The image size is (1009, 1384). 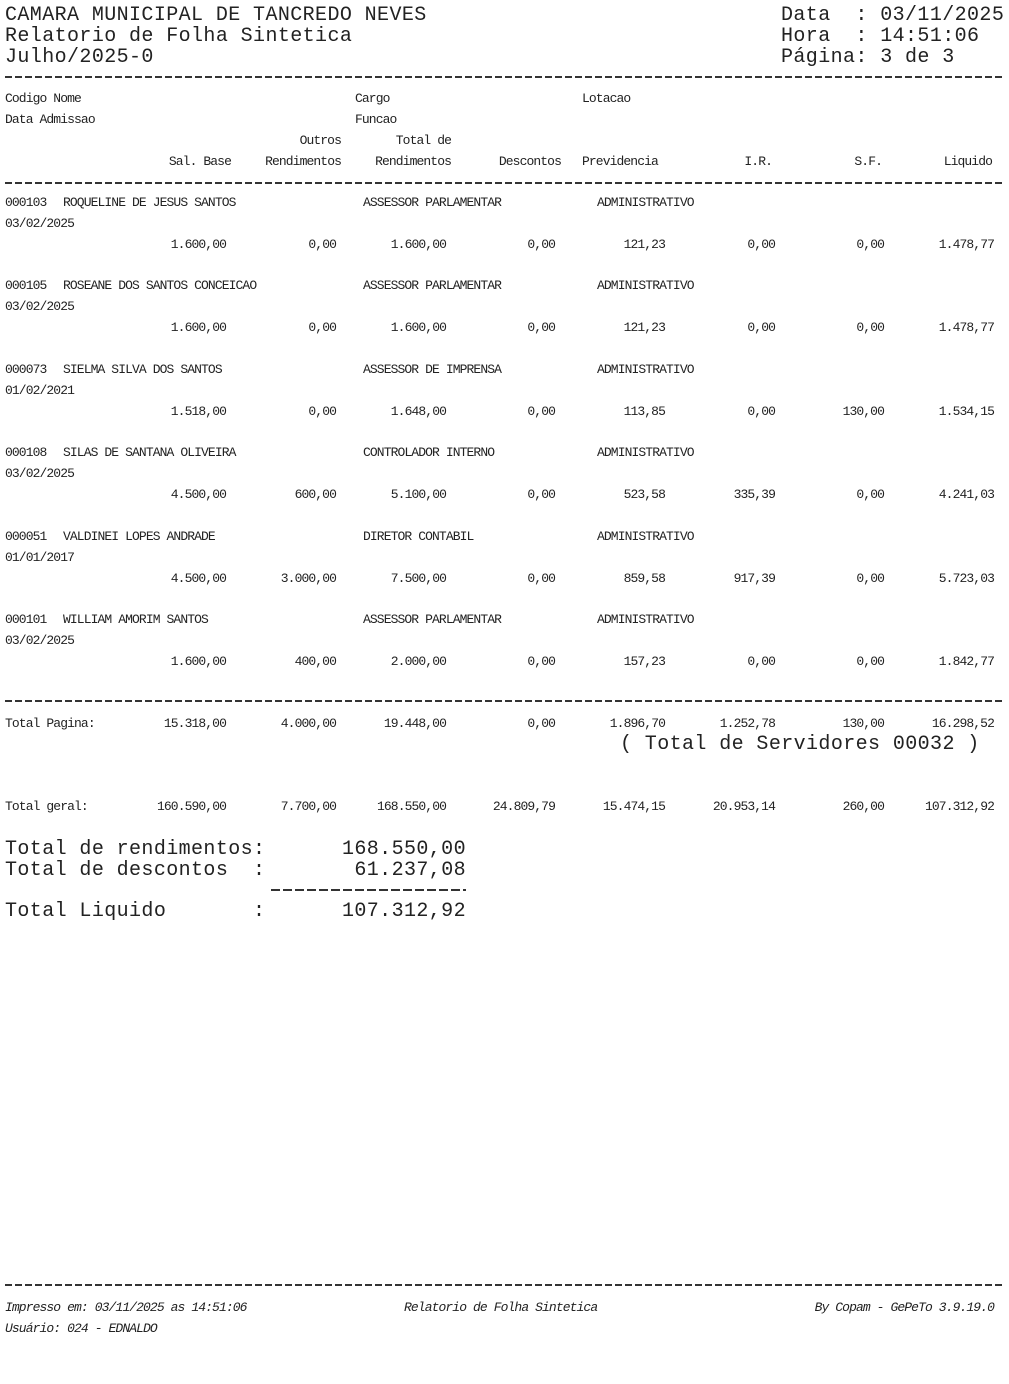 What do you see at coordinates (40, 557) in the screenshot?
I see `employee-admission-date: 01/01/2017` at bounding box center [40, 557].